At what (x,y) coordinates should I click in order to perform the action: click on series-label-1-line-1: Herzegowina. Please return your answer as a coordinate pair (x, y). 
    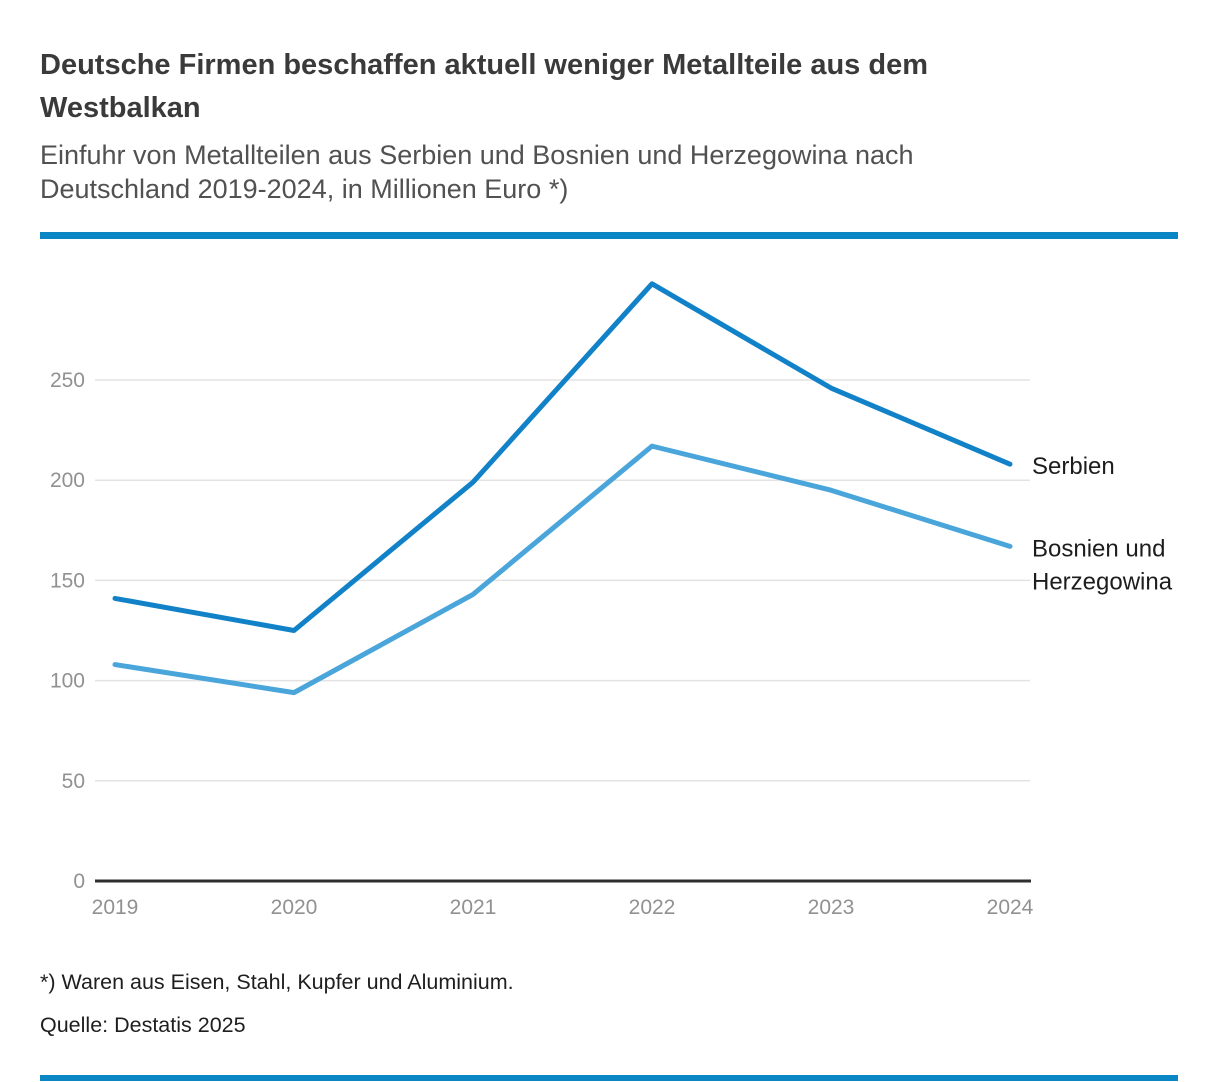
    Looking at the image, I should click on (1102, 581).